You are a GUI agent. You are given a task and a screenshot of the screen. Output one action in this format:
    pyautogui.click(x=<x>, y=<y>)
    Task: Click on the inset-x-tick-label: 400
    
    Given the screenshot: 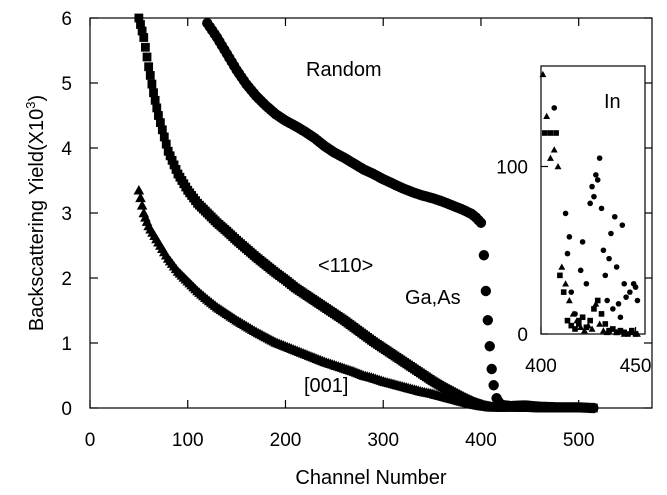 What is the action you would take?
    pyautogui.click(x=541, y=366)
    